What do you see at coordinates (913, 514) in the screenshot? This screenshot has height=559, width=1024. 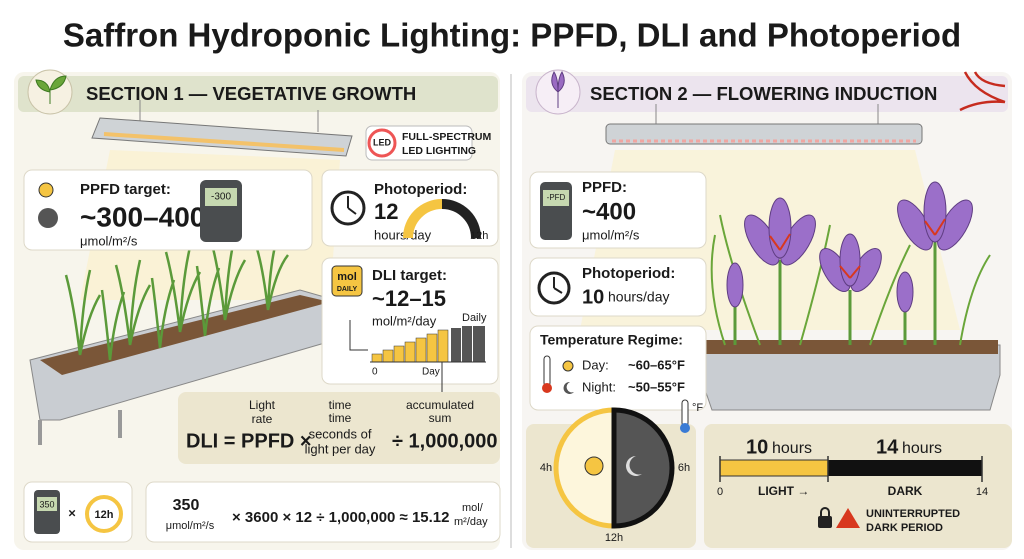 I see `warning-text: UNINTERRUPTED` at bounding box center [913, 514].